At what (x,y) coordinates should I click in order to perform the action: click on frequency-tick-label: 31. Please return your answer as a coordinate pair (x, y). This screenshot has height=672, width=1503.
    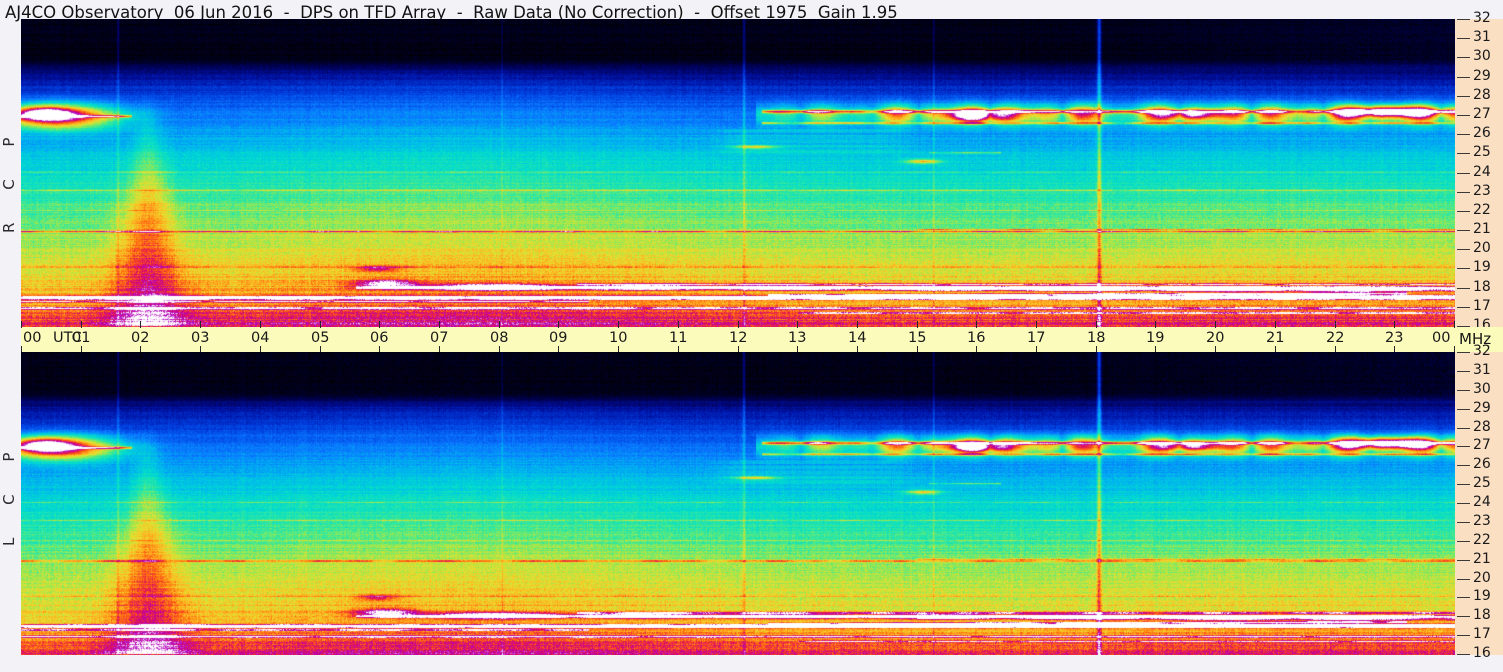
    Looking at the image, I should click on (1482, 37).